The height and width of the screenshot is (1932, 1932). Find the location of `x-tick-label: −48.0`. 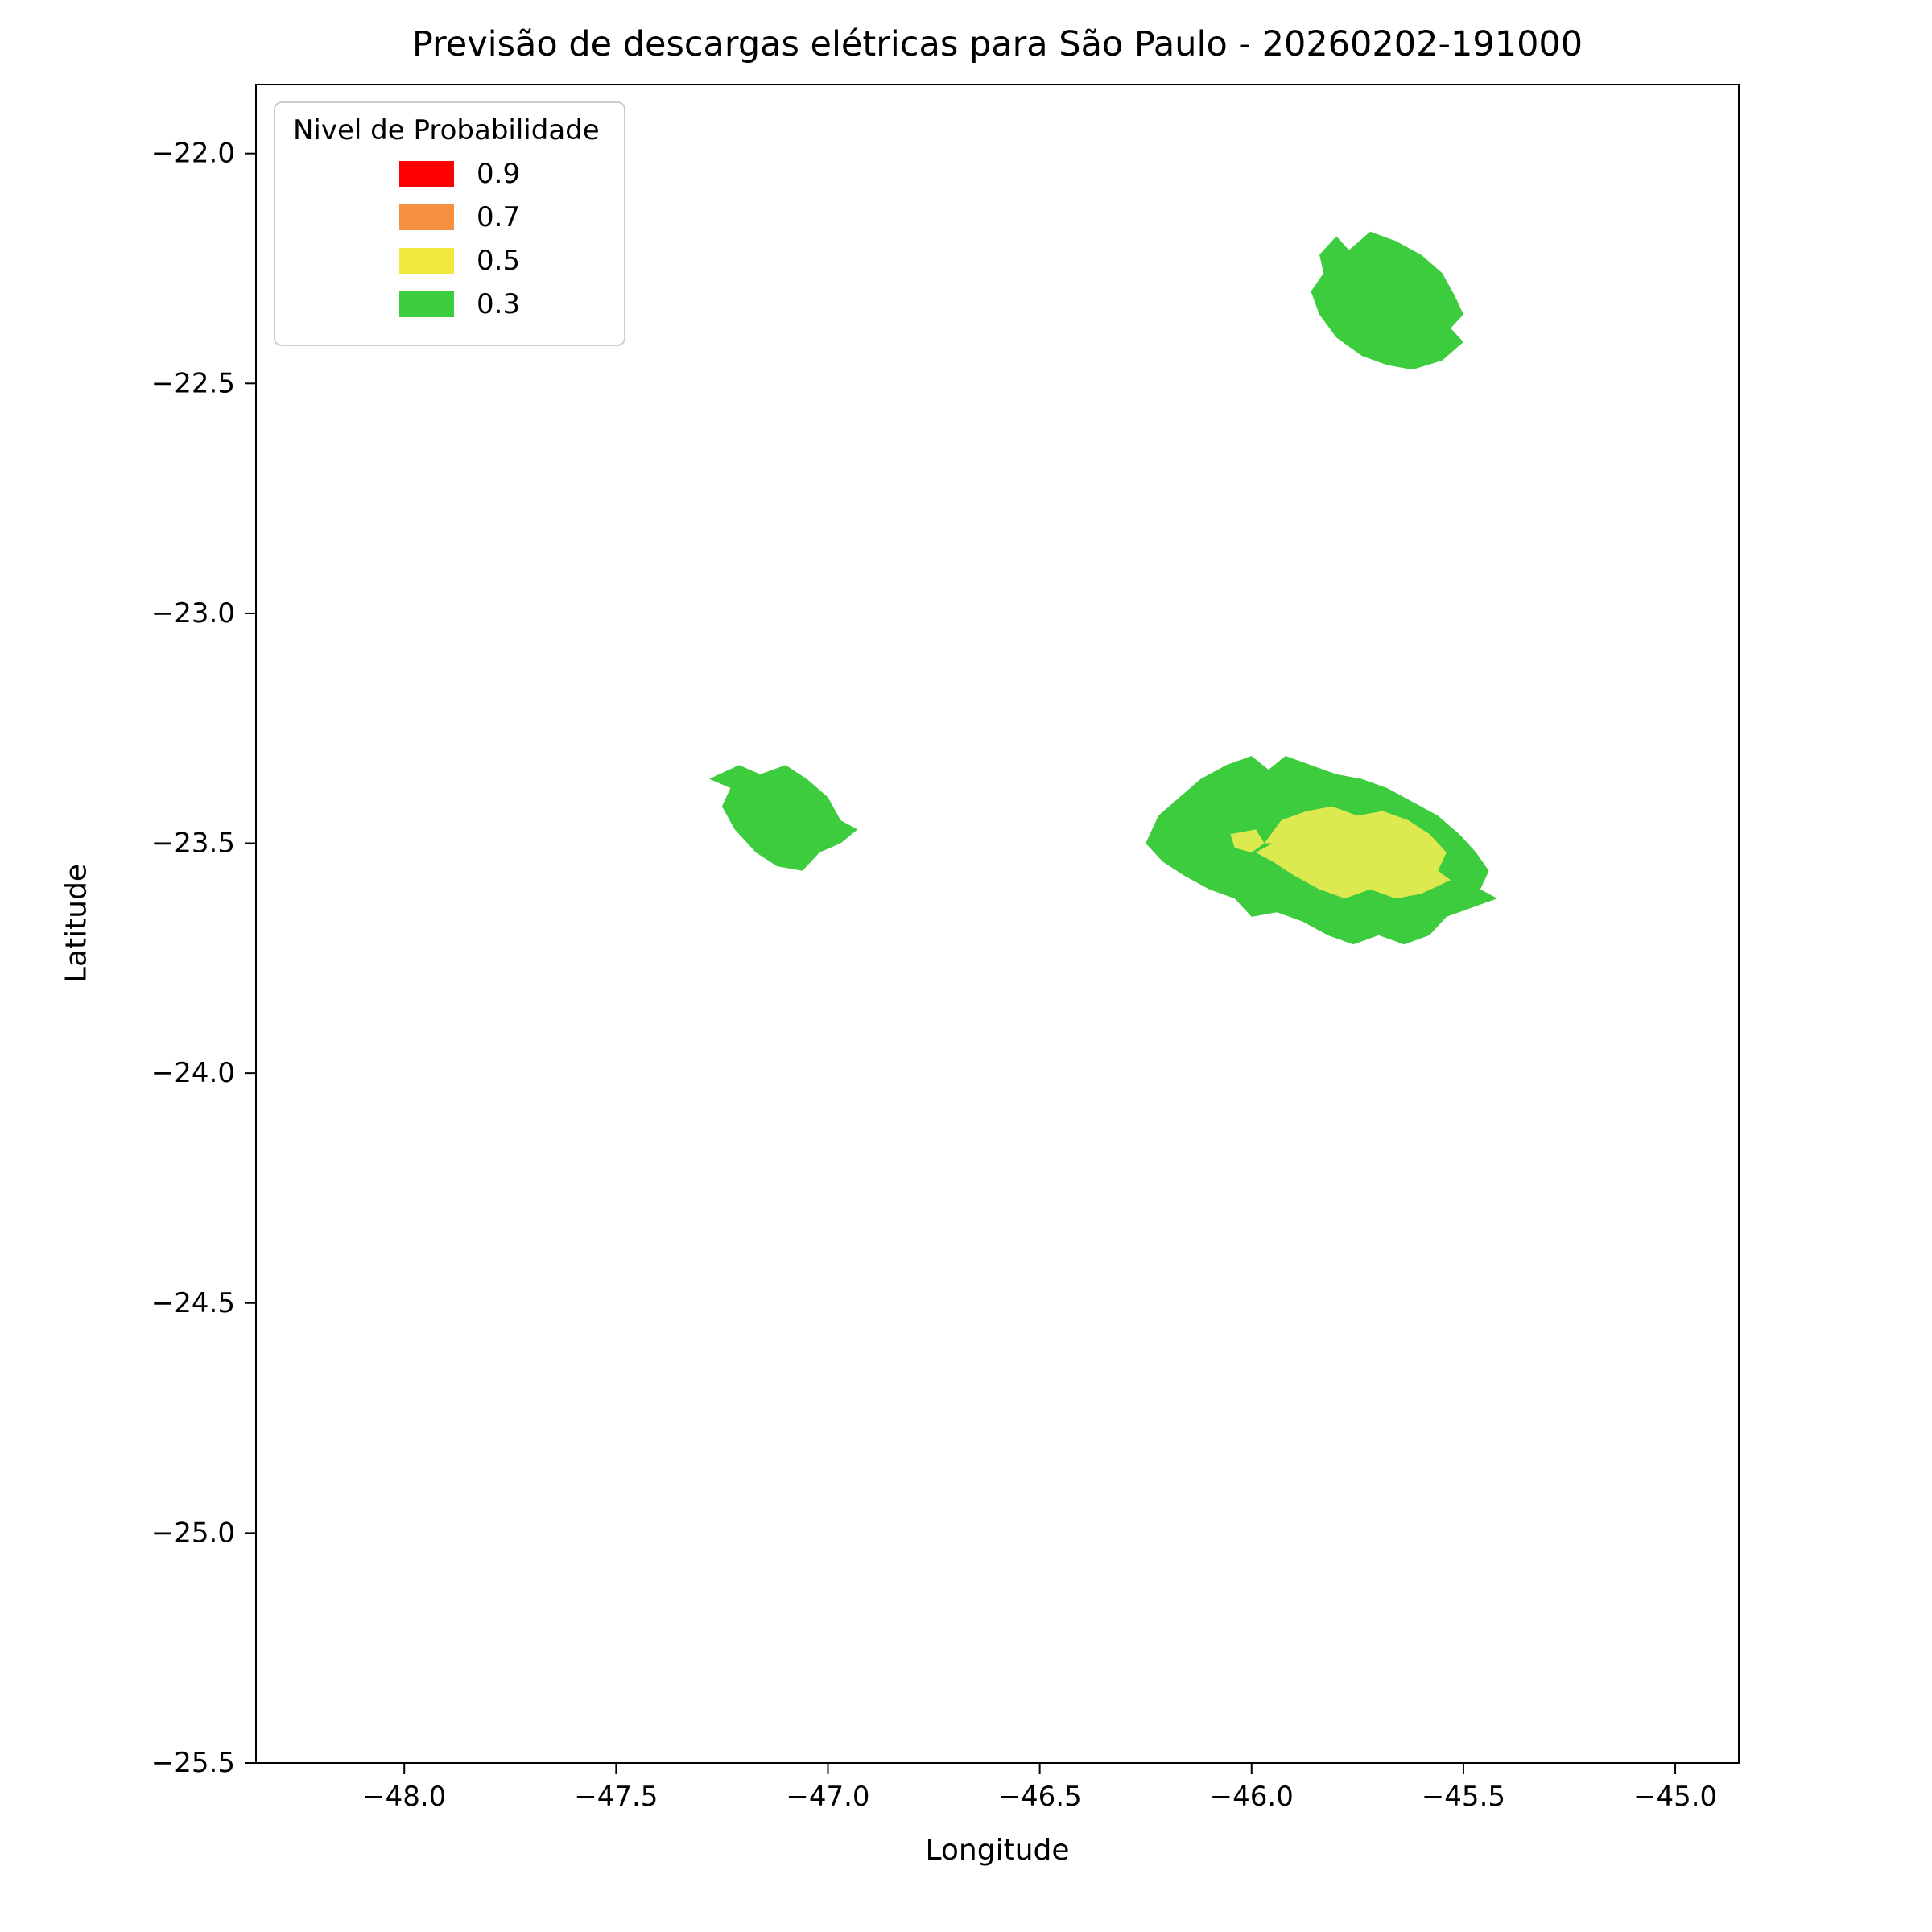

x-tick-label: −48.0 is located at coordinates (404, 1797).